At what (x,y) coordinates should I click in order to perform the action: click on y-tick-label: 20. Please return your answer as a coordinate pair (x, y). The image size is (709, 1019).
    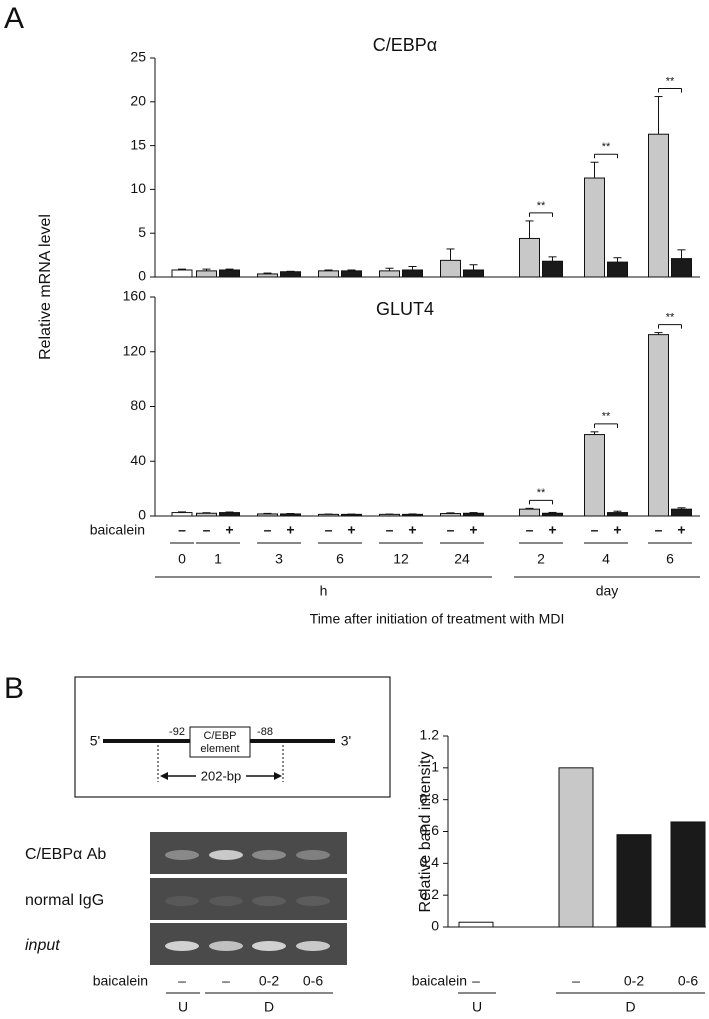
    Looking at the image, I should click on (138, 101).